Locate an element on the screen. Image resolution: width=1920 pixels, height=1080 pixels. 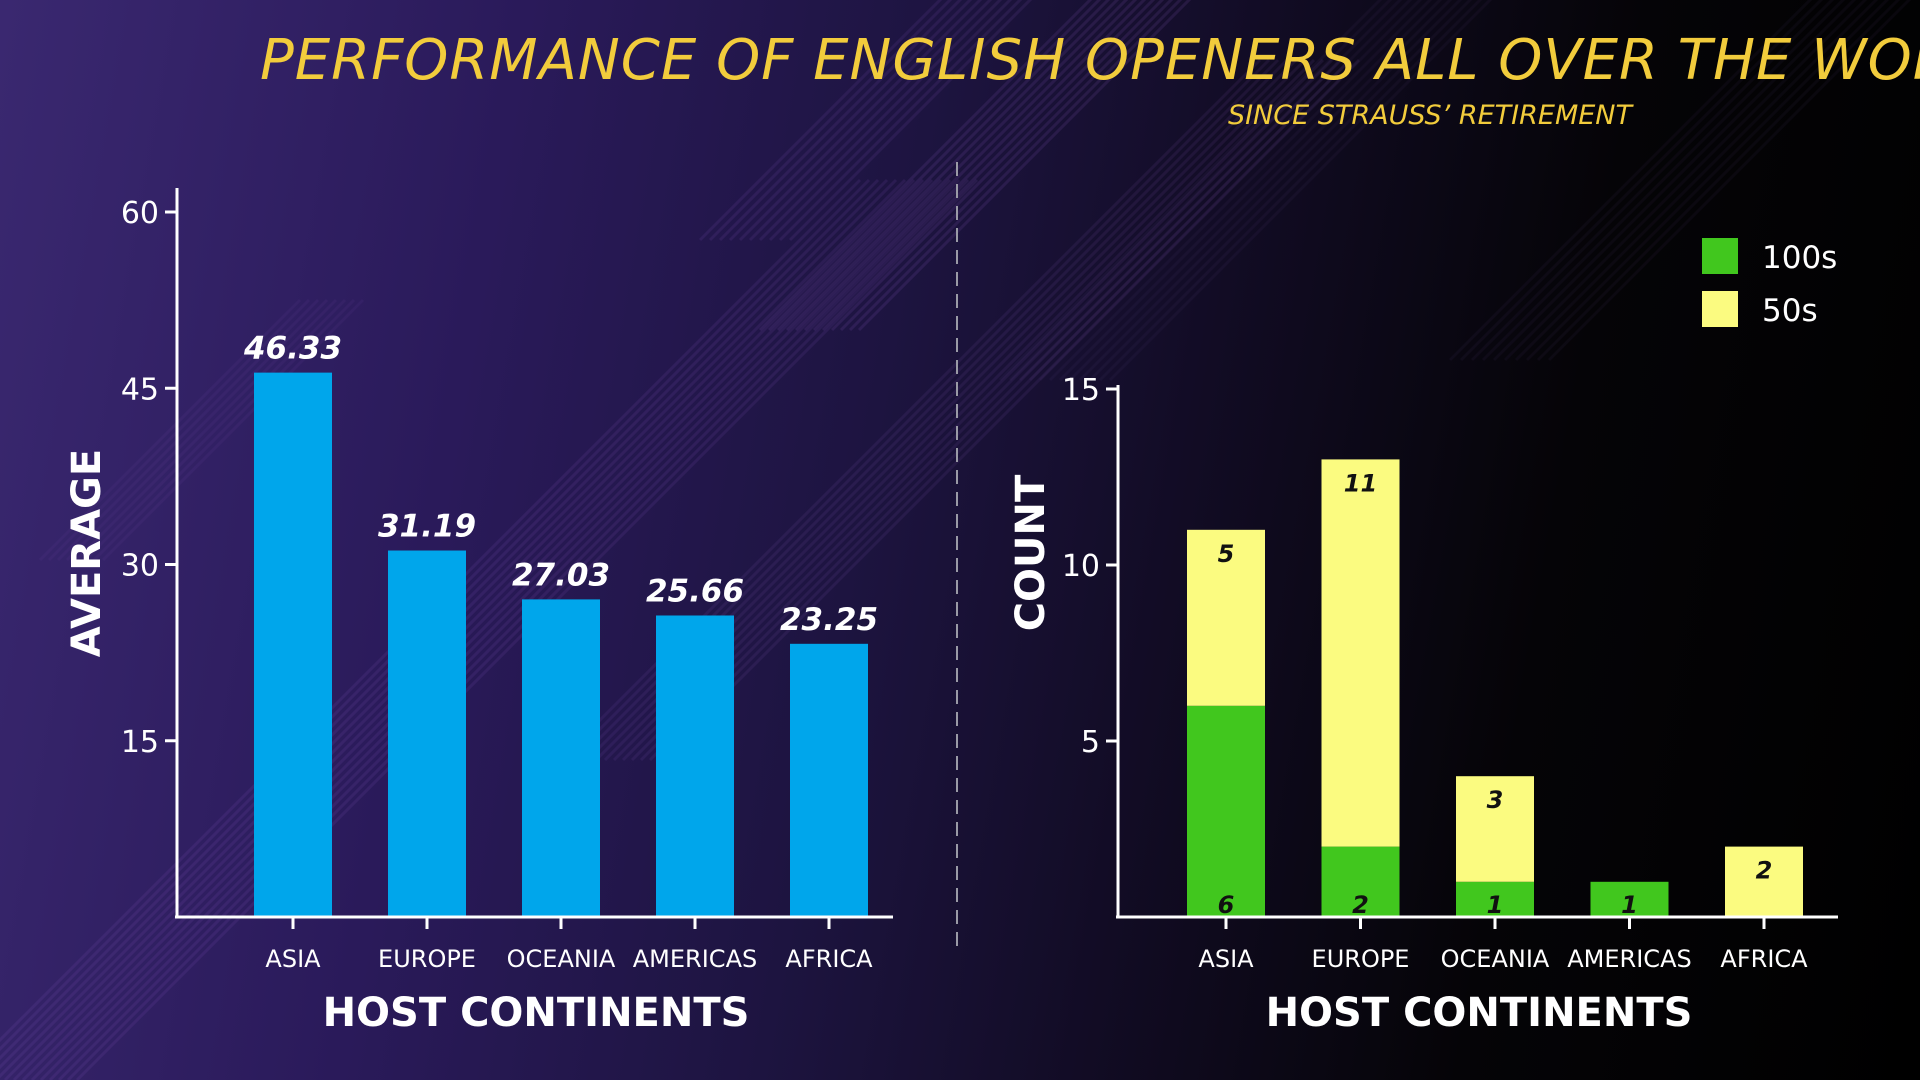
average-category-label: EUROPE is located at coordinates (427, 959).